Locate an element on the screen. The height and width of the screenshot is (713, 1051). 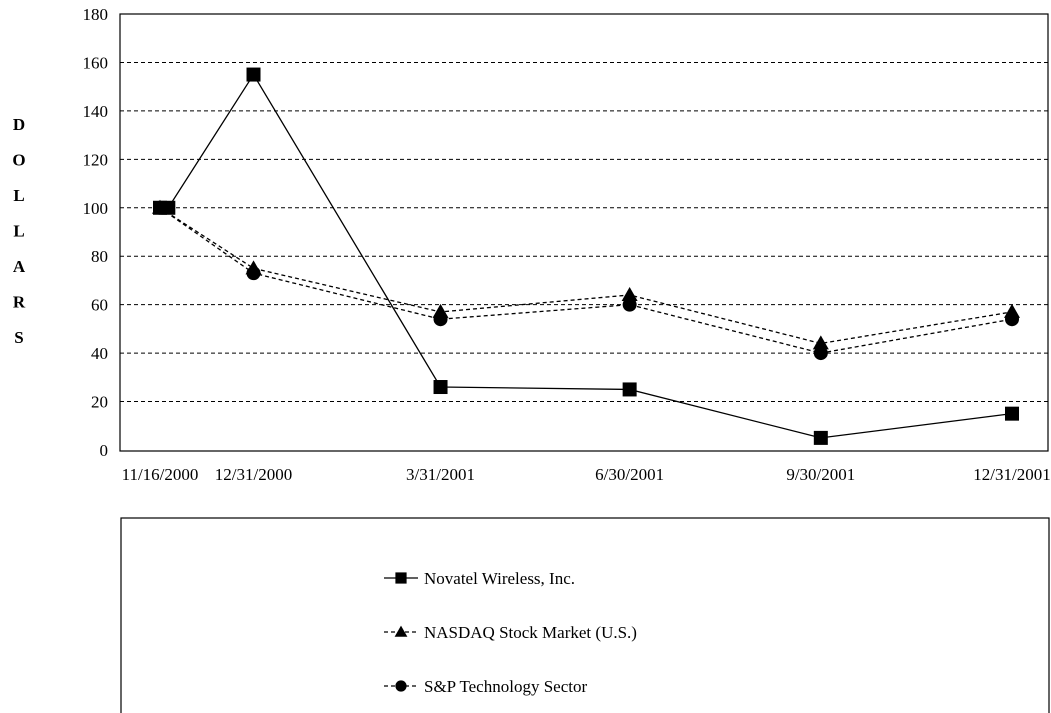
legend-item: Novatel Wireless, Inc. is located at coordinates (479, 578).